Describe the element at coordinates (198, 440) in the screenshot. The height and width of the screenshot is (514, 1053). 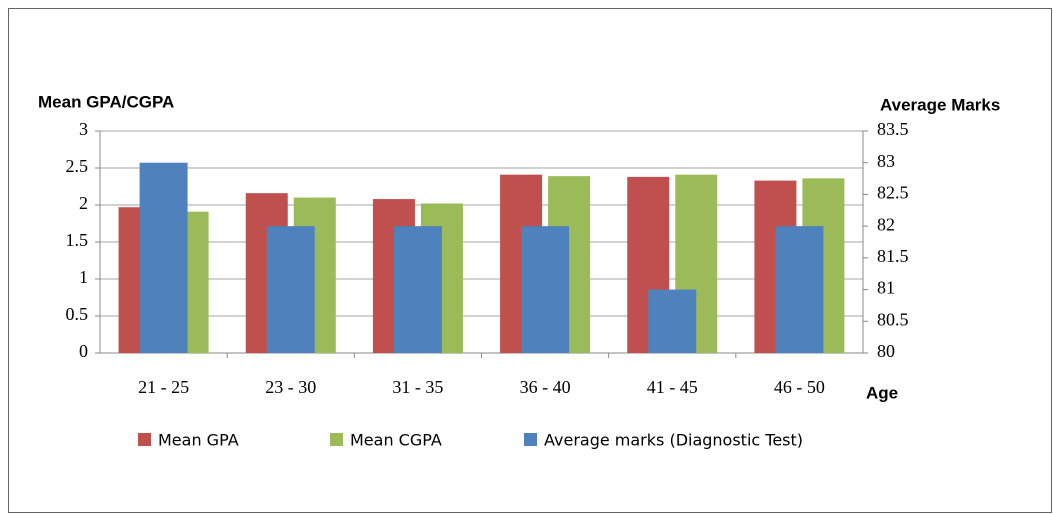
I see `legend-label: Mean GPA` at that location.